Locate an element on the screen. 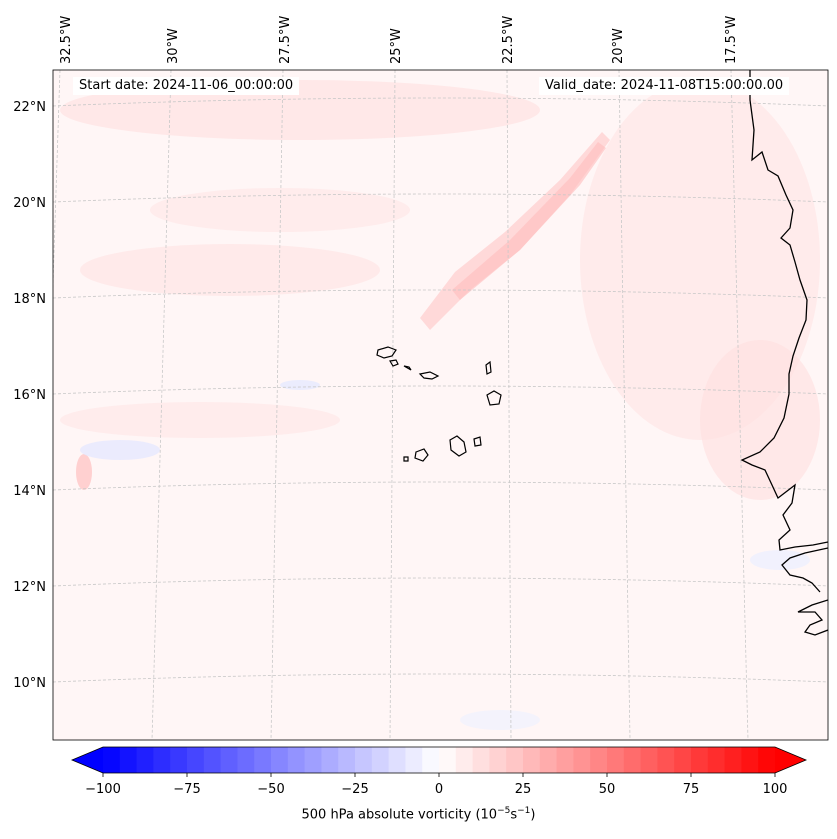 Image resolution: width=837 pixels, height=839 pixels. latitude-labels: 22°N 20°N 18°N 16°N 14°N 12°N 10°N is located at coordinates (29, 395).